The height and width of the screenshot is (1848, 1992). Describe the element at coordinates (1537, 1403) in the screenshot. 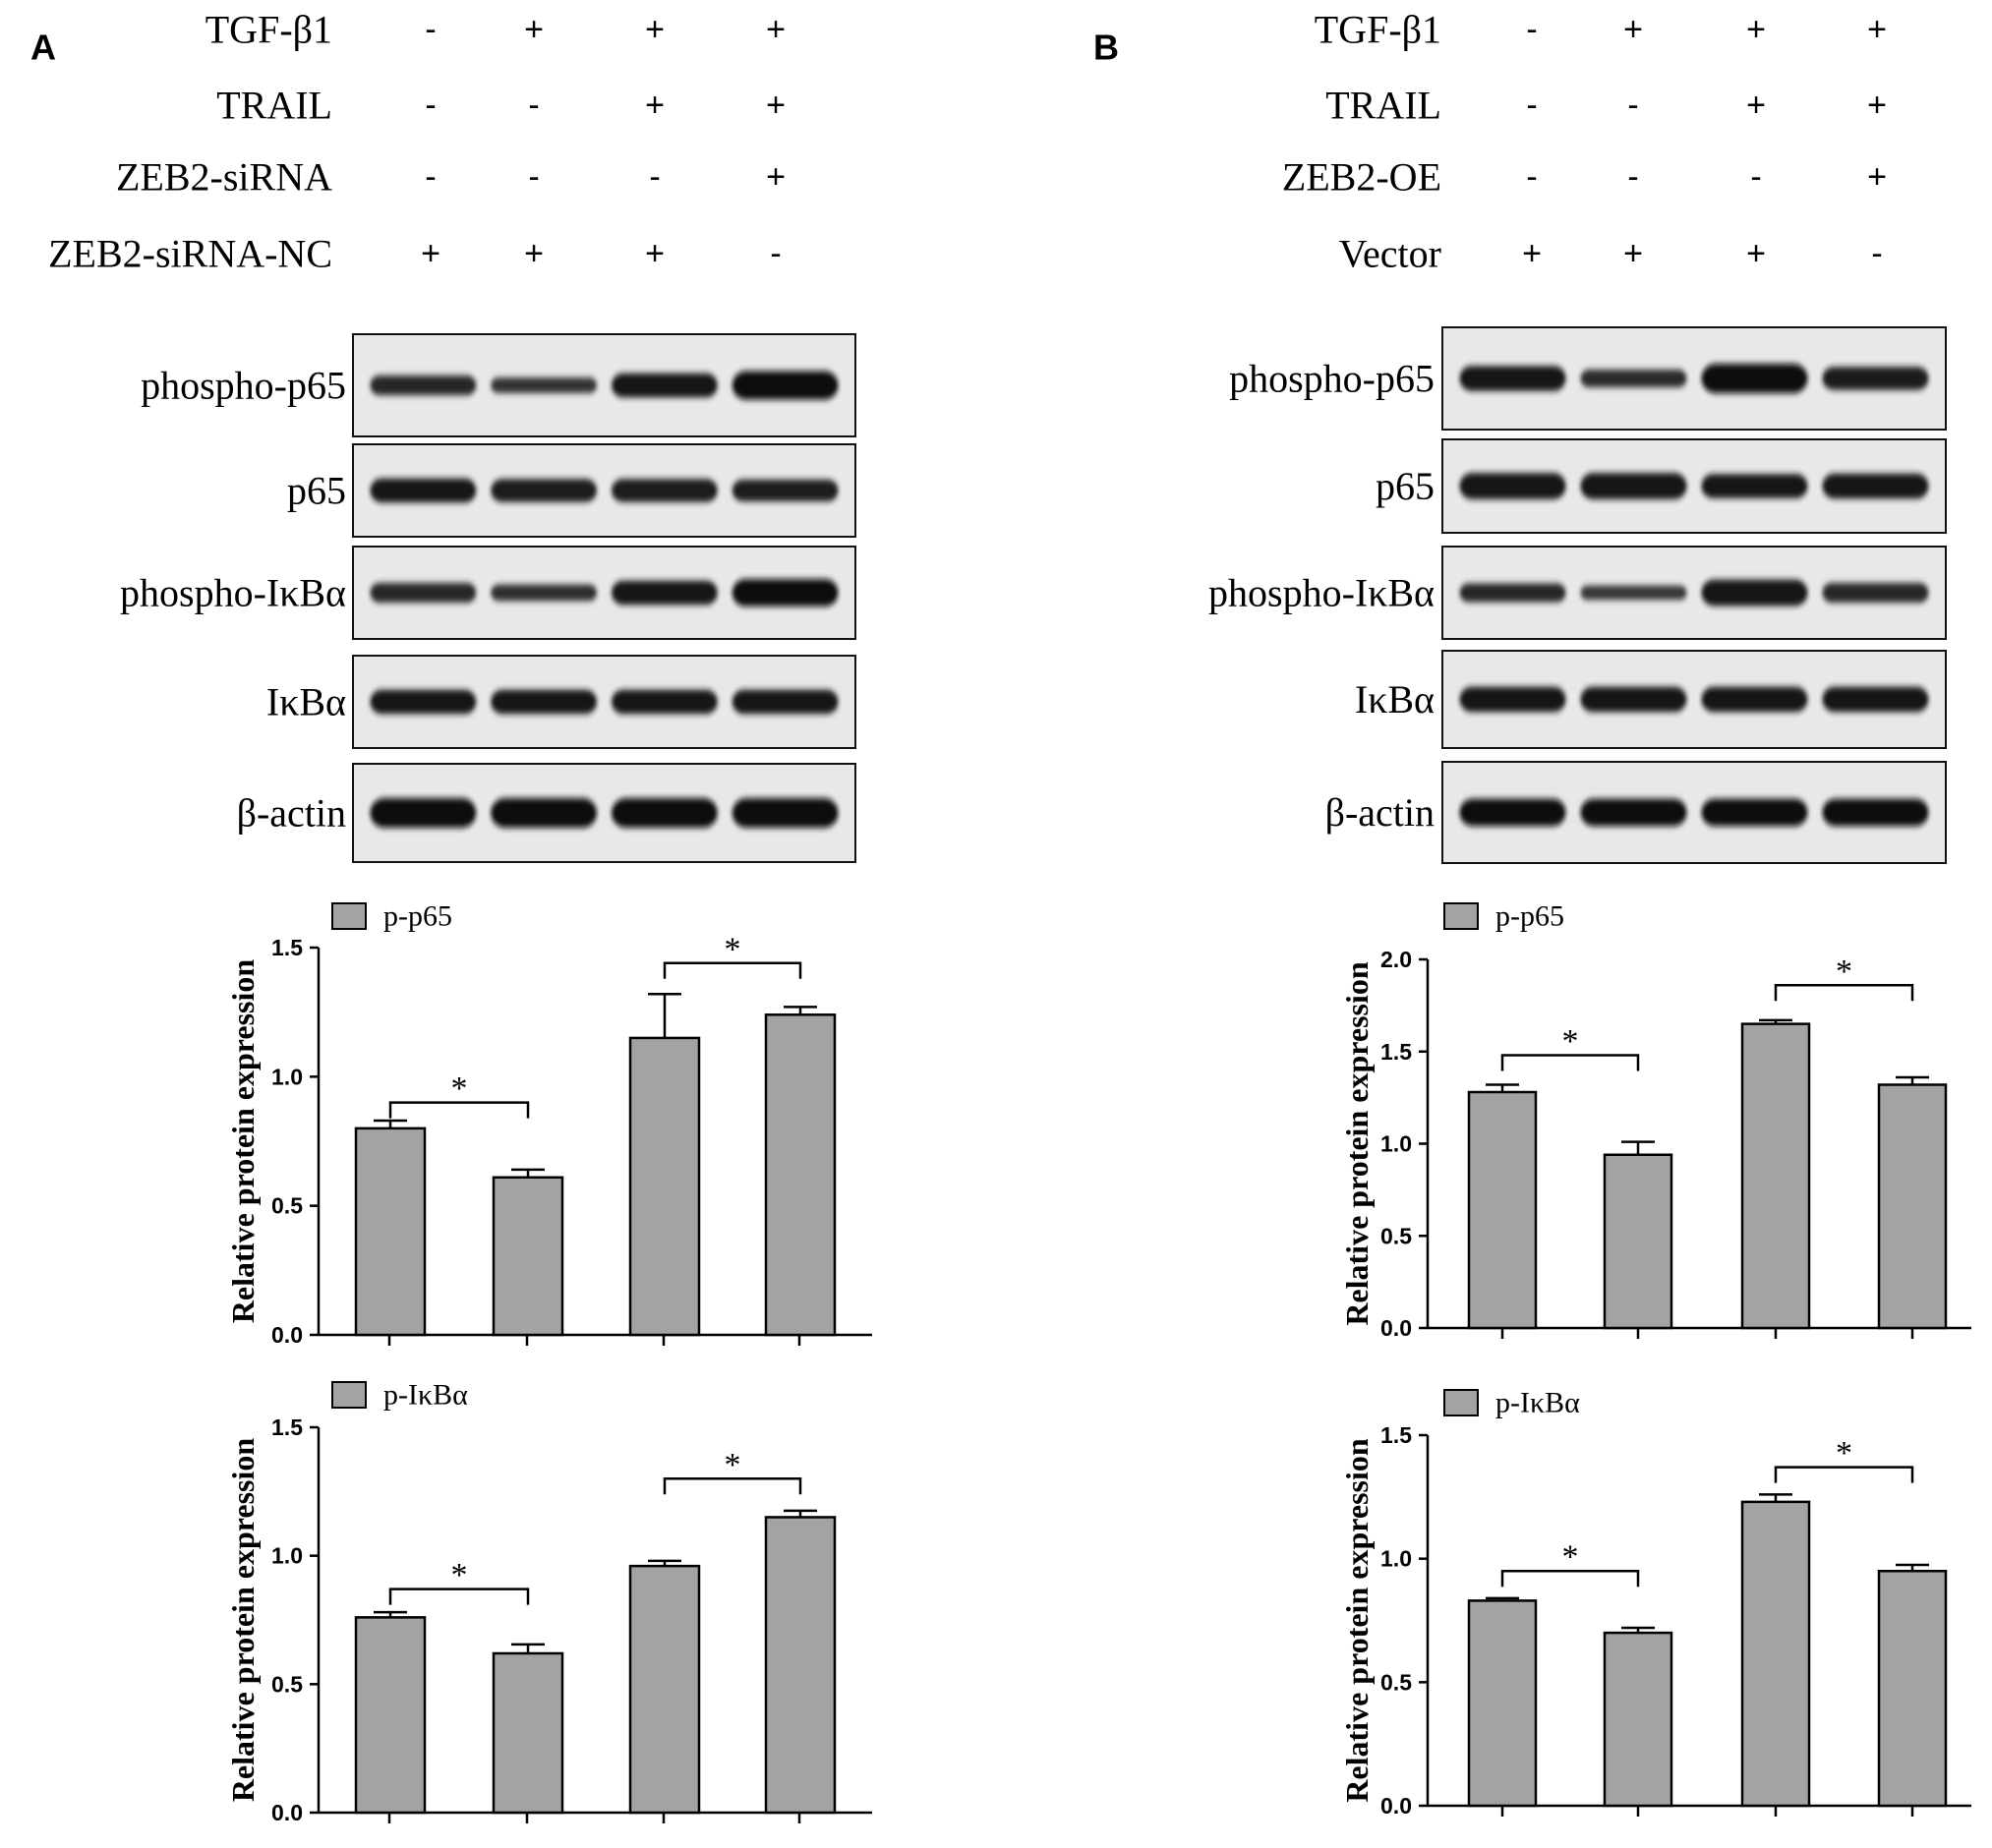

I see `legend-label: p-IκBα` at that location.